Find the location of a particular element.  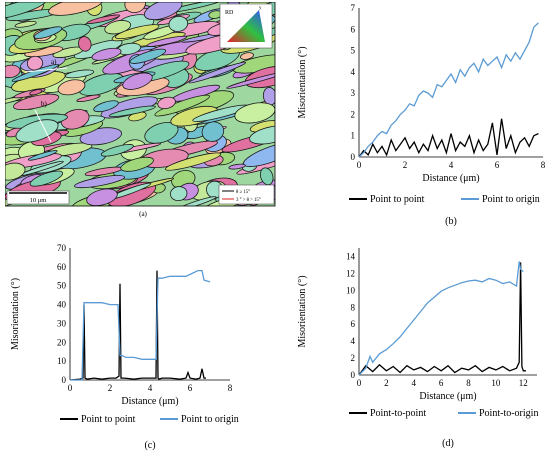

marker-b: b) is located at coordinates (44, 104).